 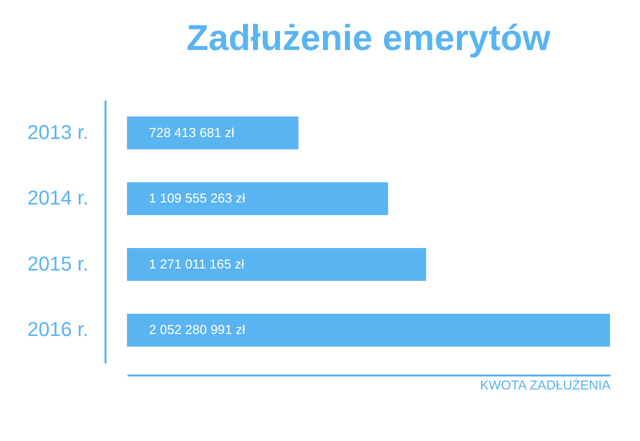 What do you see at coordinates (196, 264) in the screenshot?
I see `data-label: 1 271 011 165 zł` at bounding box center [196, 264].